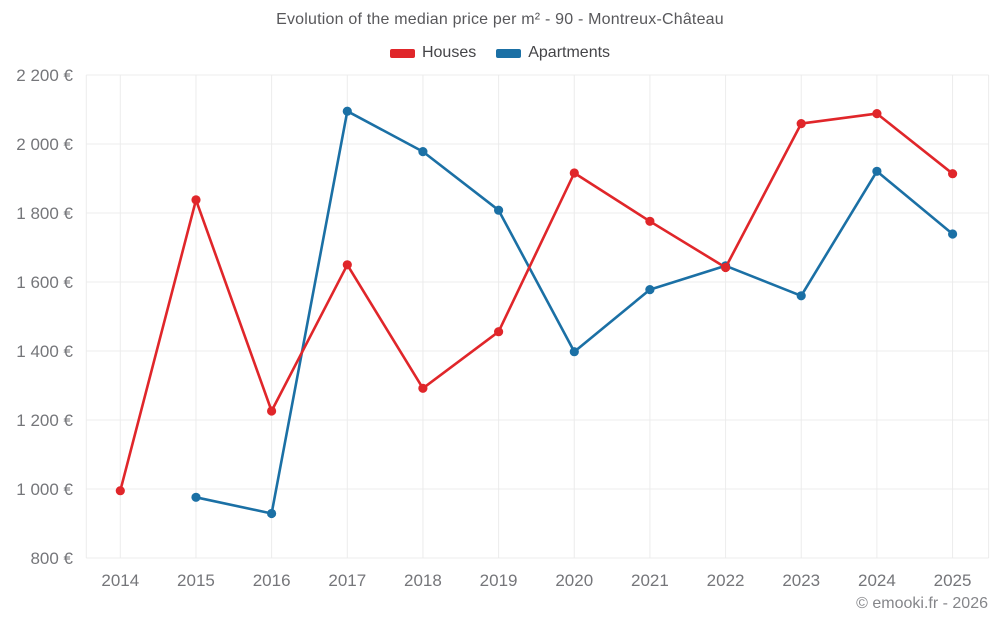 The height and width of the screenshot is (625, 1000). What do you see at coordinates (922, 603) in the screenshot?
I see `copyright-label: © emooki.fr - 2026` at bounding box center [922, 603].